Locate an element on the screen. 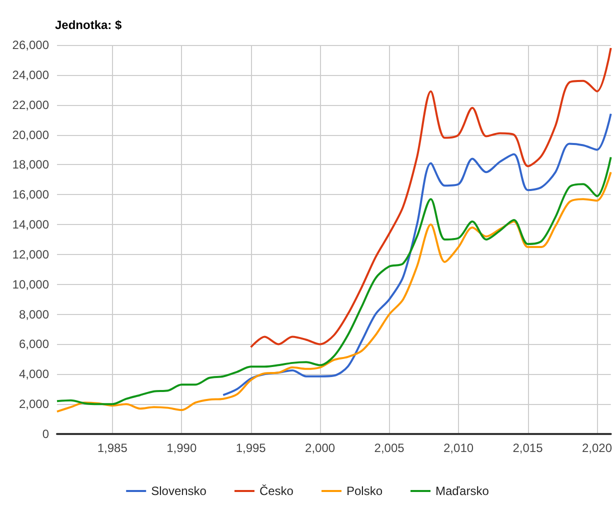 This screenshot has width=615, height=508. legend-label: Polsko is located at coordinates (364, 491).